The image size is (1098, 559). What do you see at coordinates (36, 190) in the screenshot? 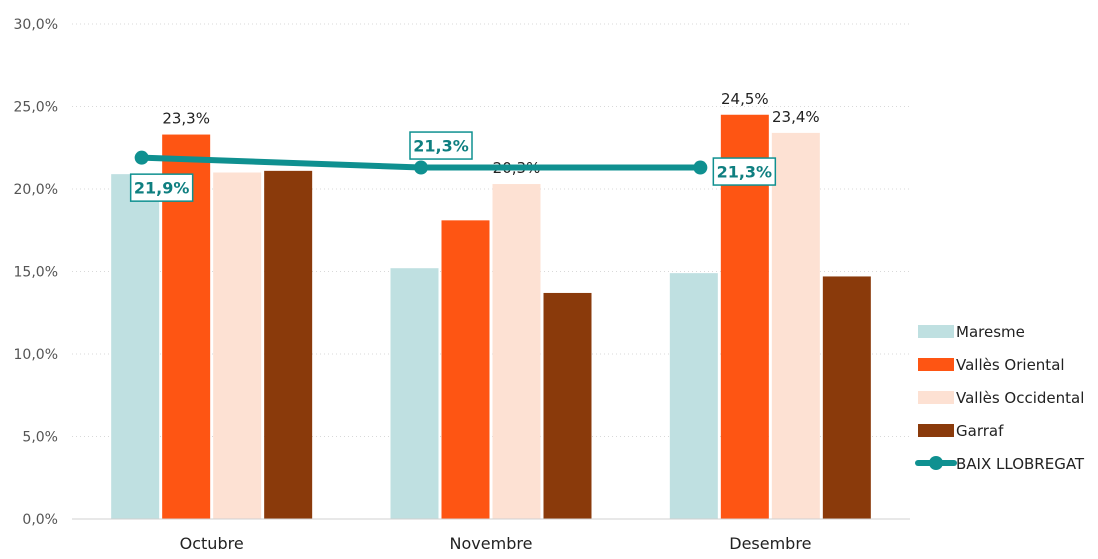
I see `y-tick-label: 20,0%` at bounding box center [36, 190].